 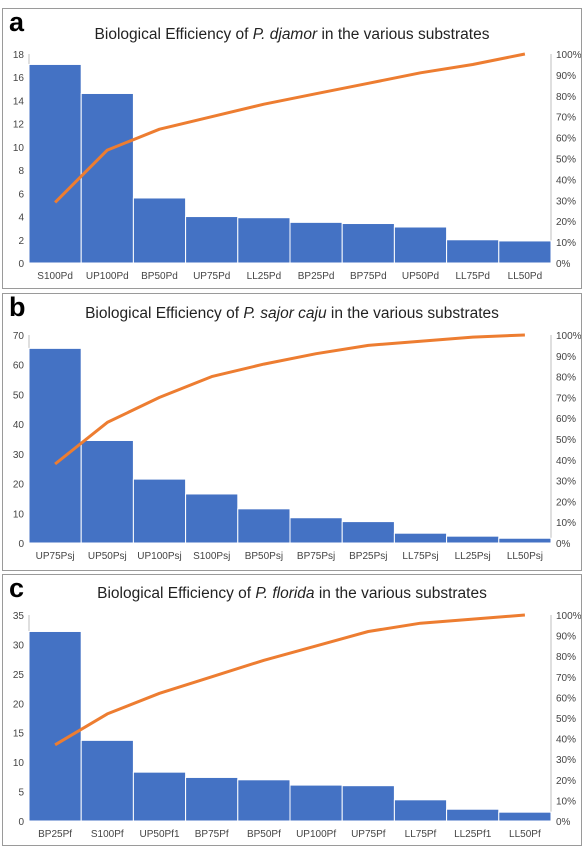 I want to click on x-tick-label: LL25Pd, so click(x=264, y=276).